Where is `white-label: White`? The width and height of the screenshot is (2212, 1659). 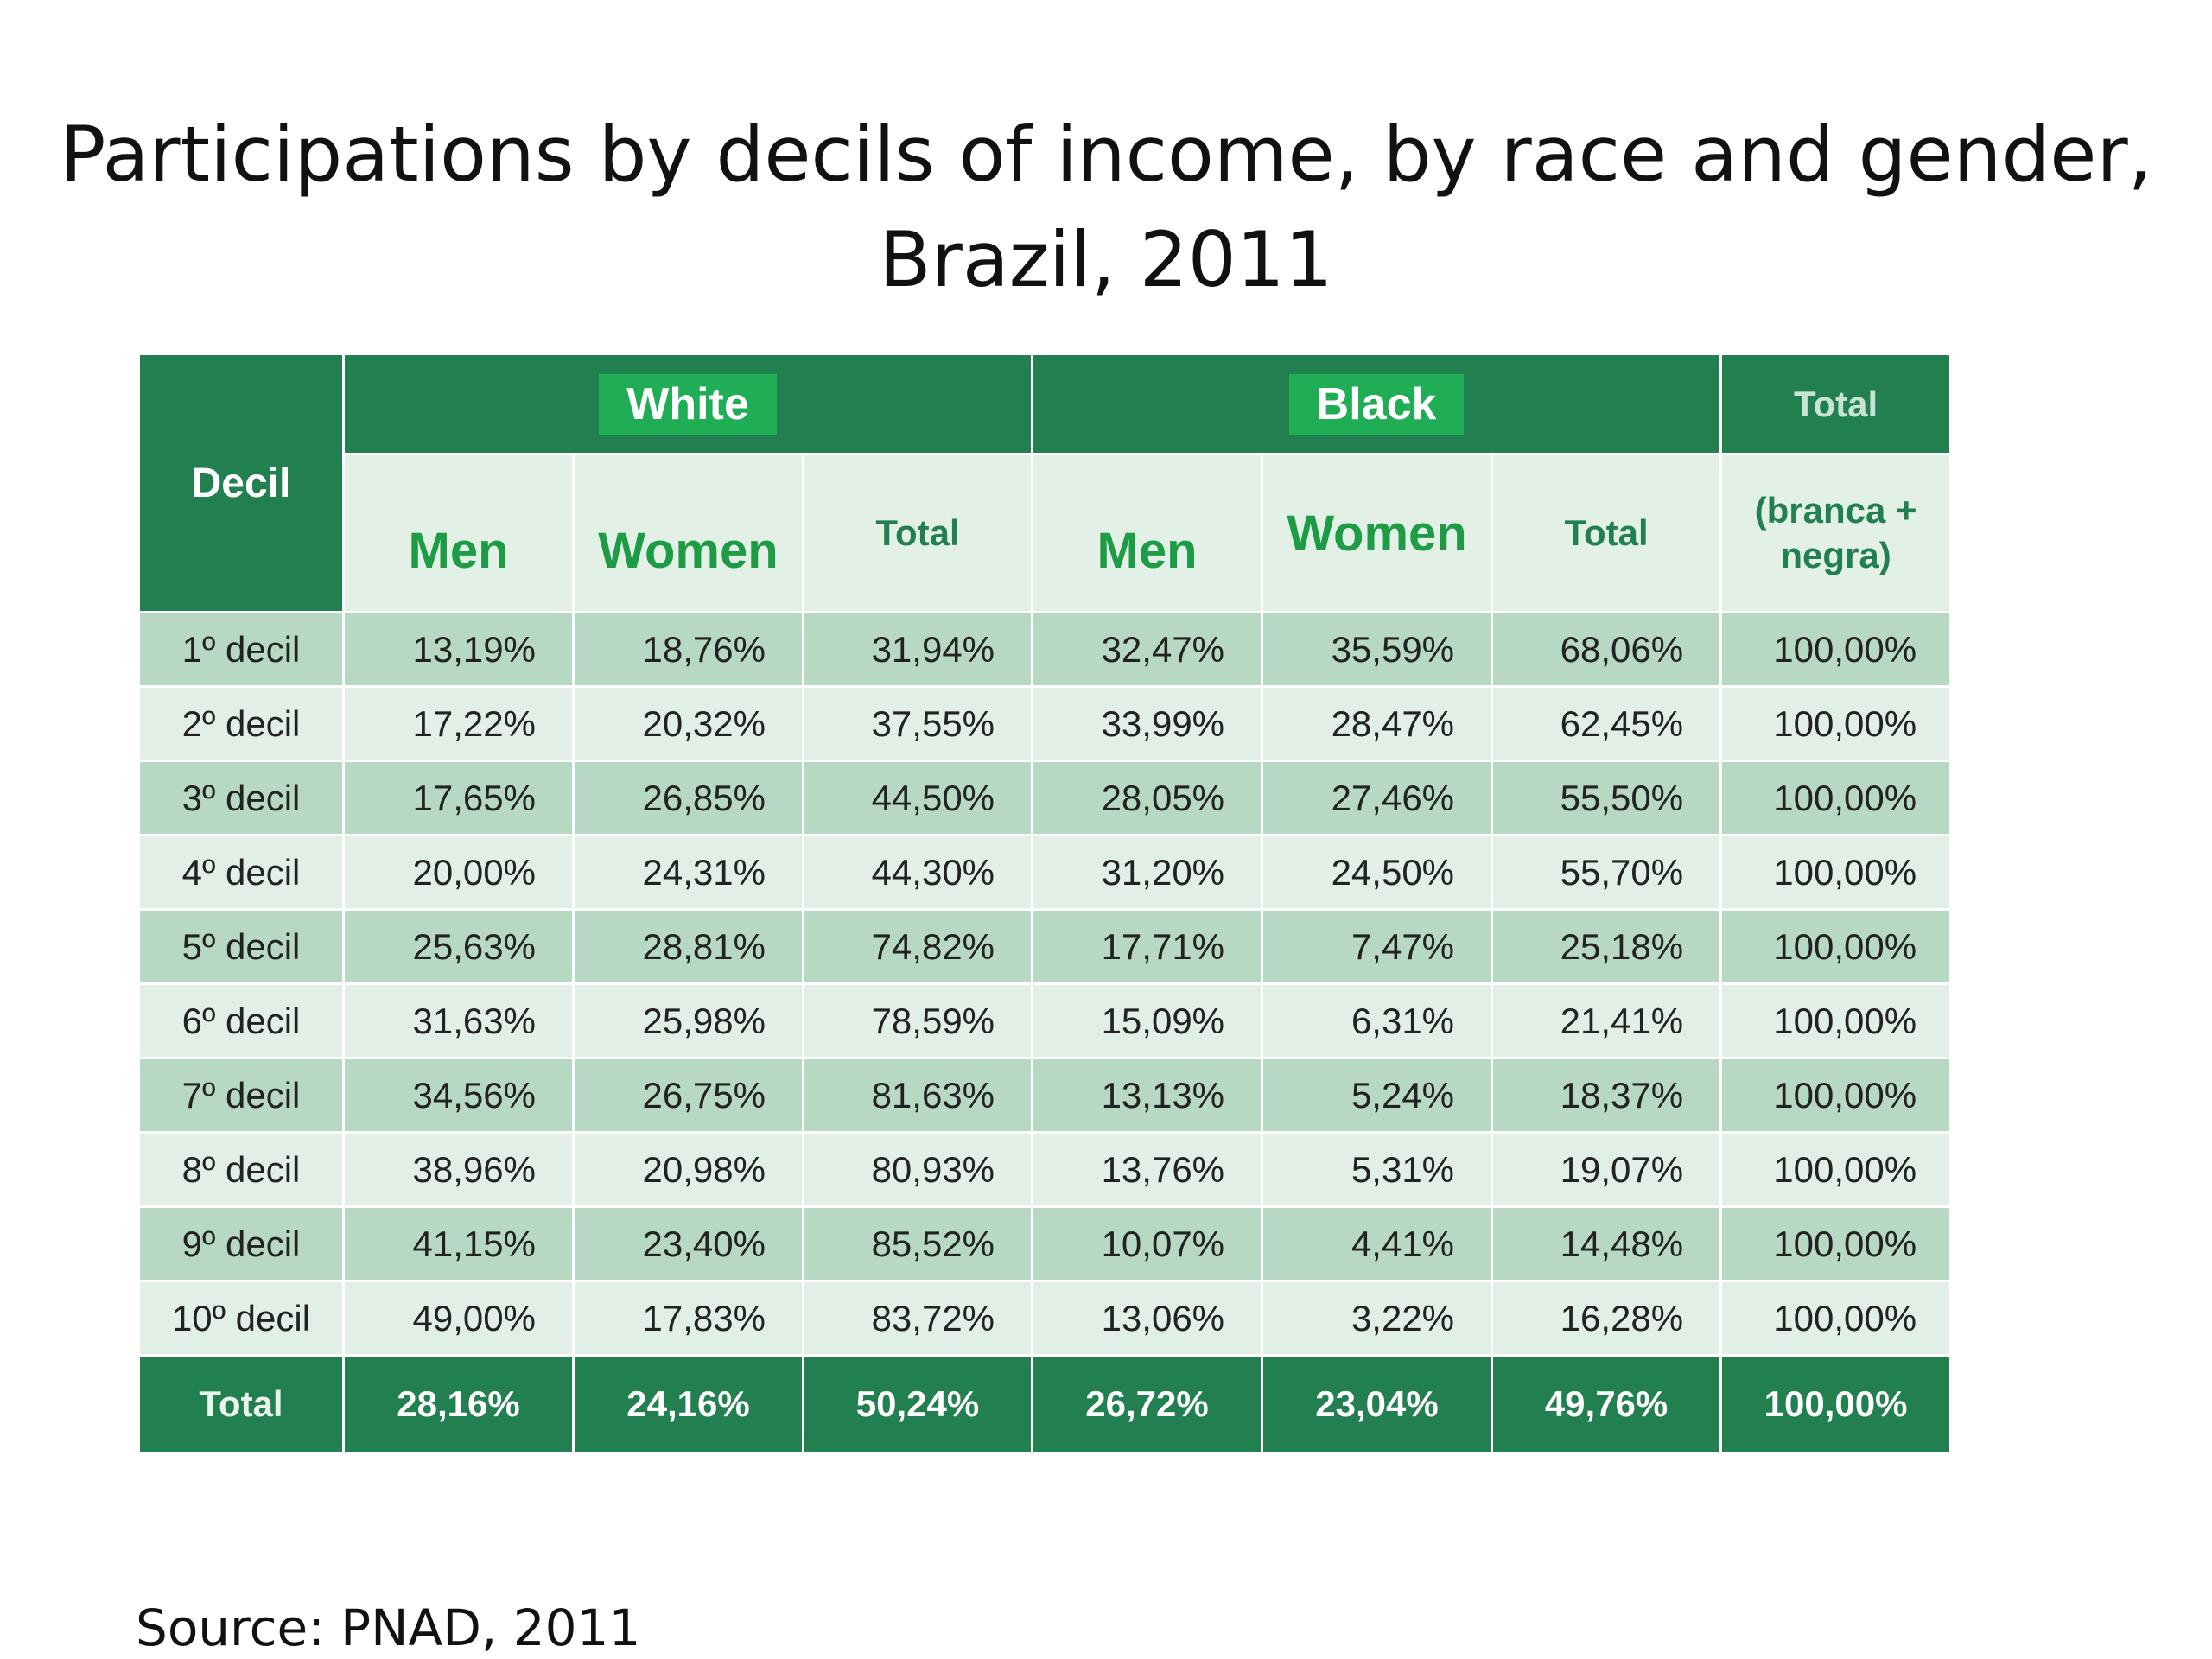 white-label: White is located at coordinates (688, 404).